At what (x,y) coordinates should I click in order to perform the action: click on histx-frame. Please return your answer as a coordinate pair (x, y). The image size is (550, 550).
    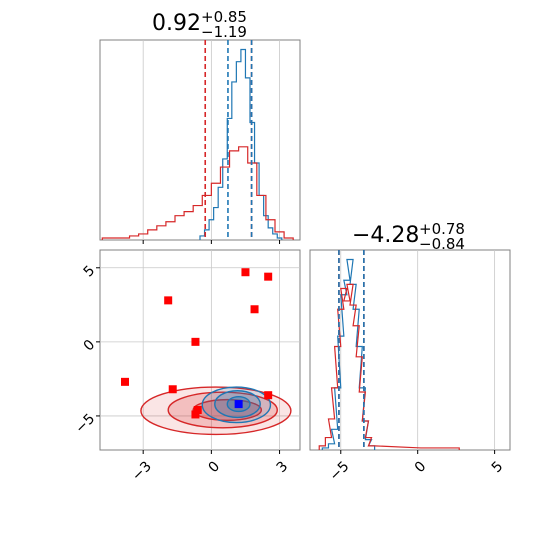
    Looking at the image, I should click on (200, 140).